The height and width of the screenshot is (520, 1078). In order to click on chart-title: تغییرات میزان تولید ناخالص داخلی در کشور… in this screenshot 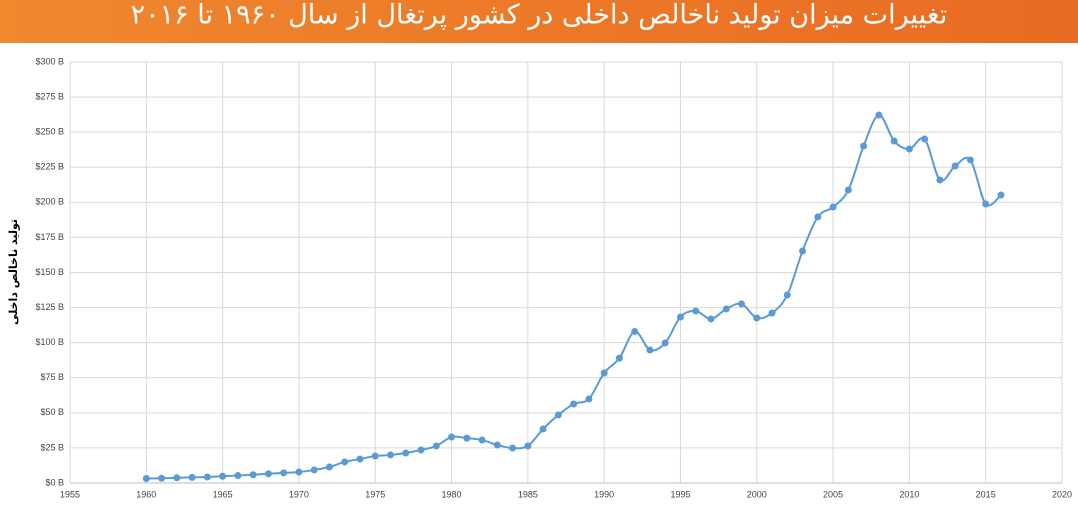, I will do `click(539, 15)`.